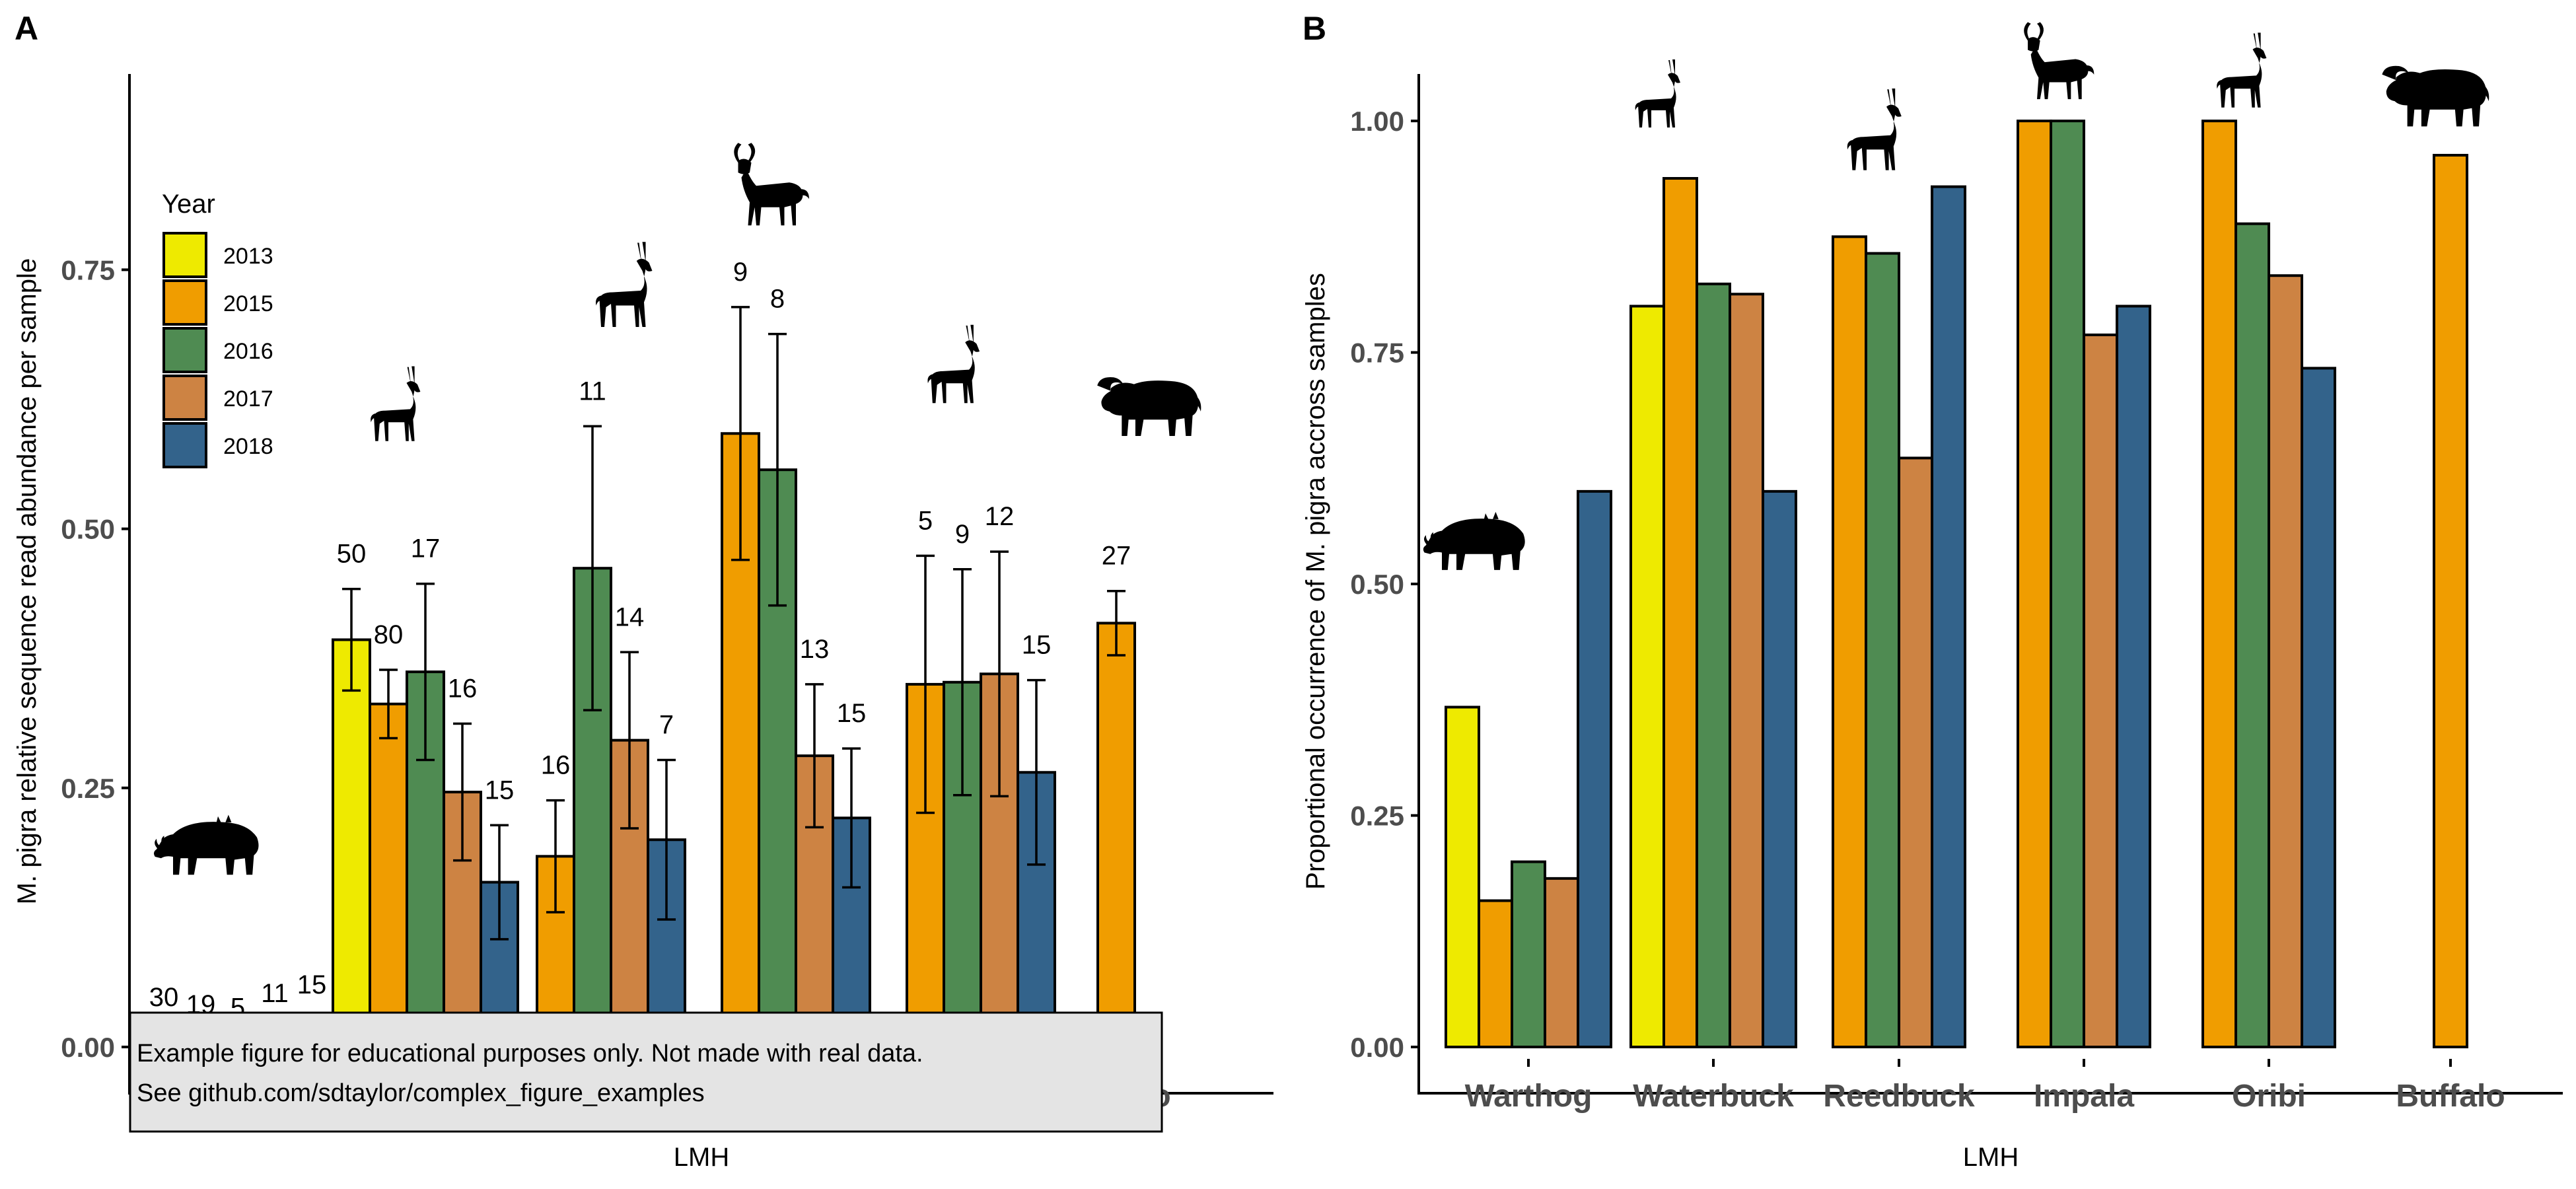  Describe the element at coordinates (396, 403) in the screenshot. I see `waterbuck-icon` at that location.